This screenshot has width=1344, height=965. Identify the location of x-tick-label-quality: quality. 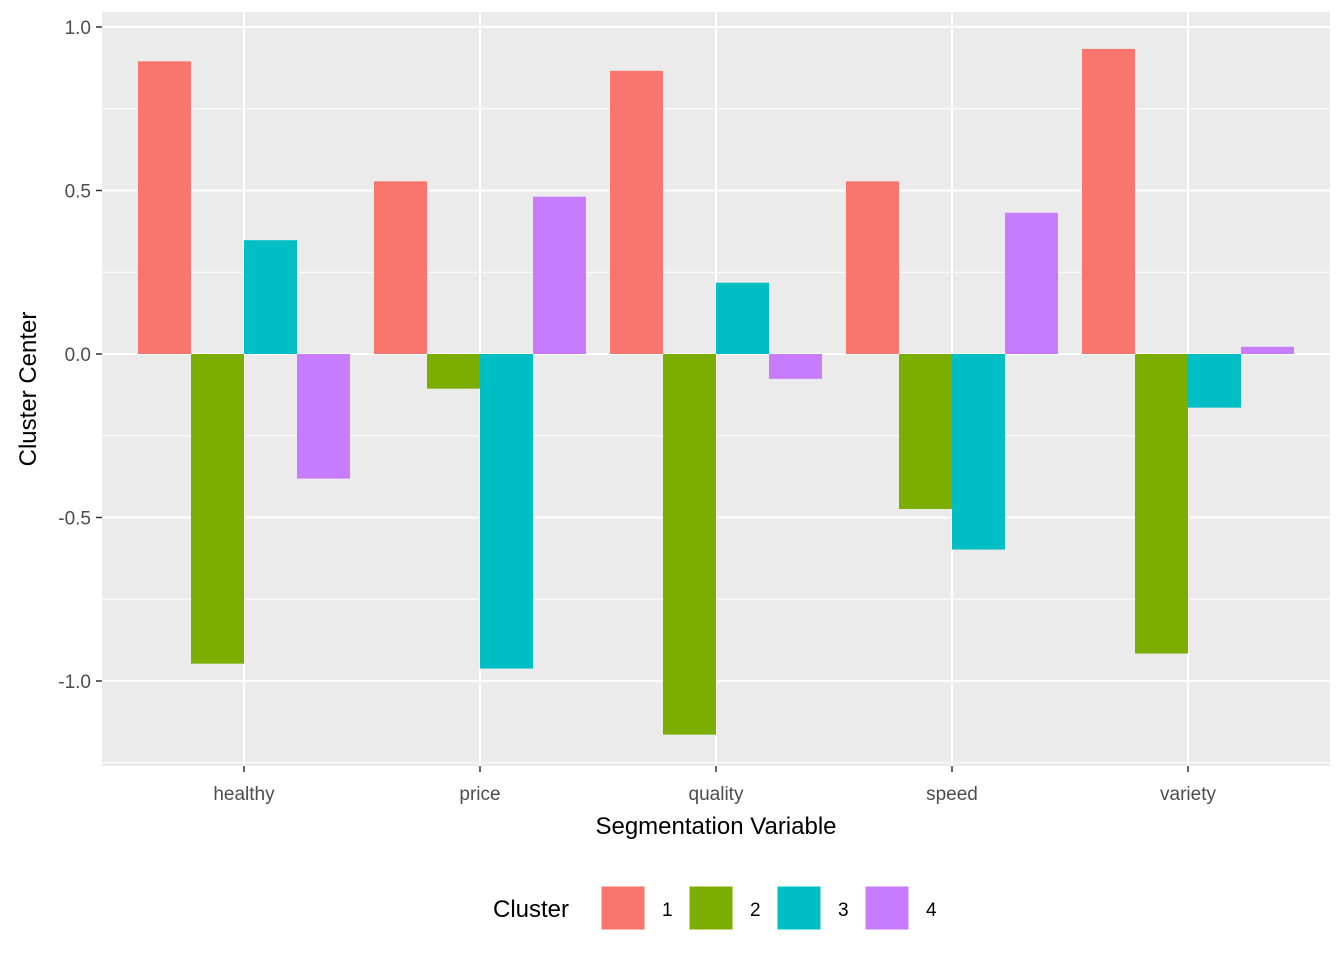
(716, 794).